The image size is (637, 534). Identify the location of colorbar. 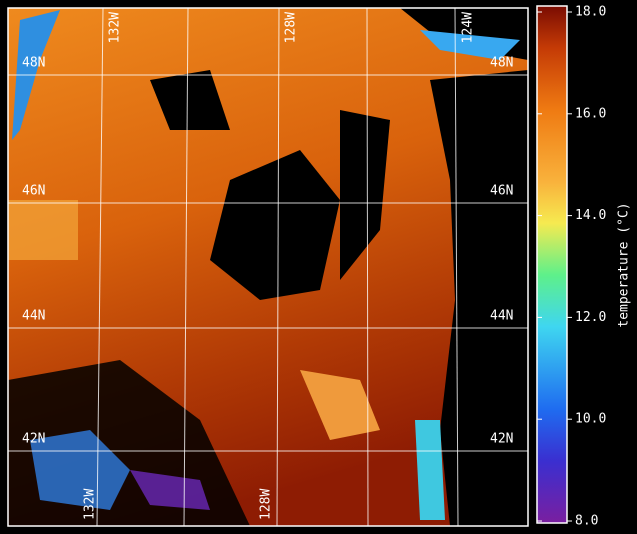
(552, 264).